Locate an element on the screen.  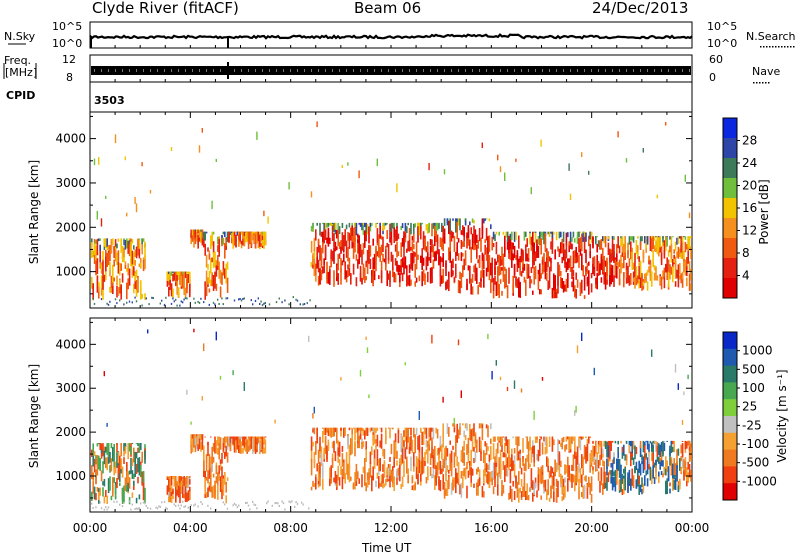
x-tick-label: 00:00 is located at coordinates (90, 528).